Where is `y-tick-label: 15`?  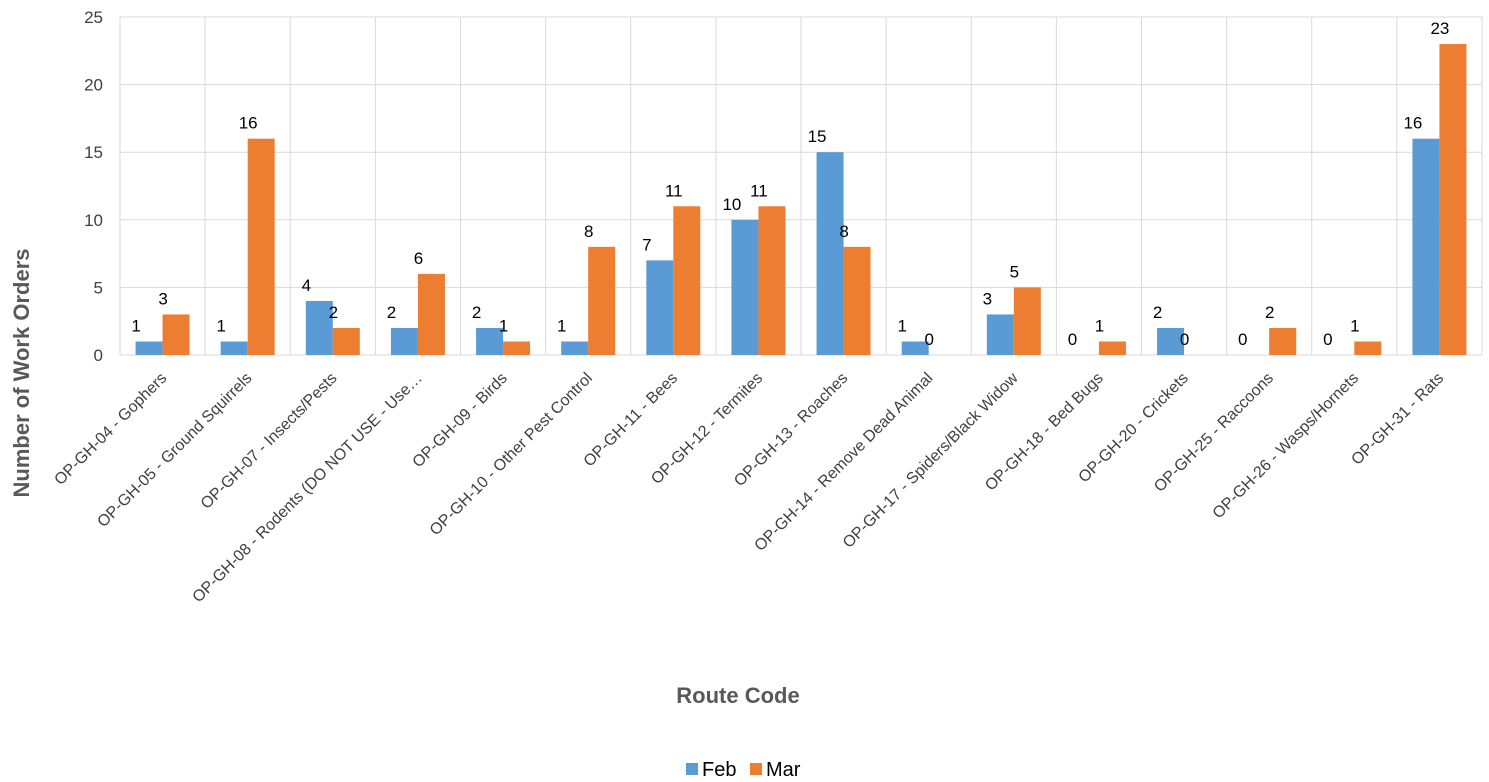
y-tick-label: 15 is located at coordinates (93, 152).